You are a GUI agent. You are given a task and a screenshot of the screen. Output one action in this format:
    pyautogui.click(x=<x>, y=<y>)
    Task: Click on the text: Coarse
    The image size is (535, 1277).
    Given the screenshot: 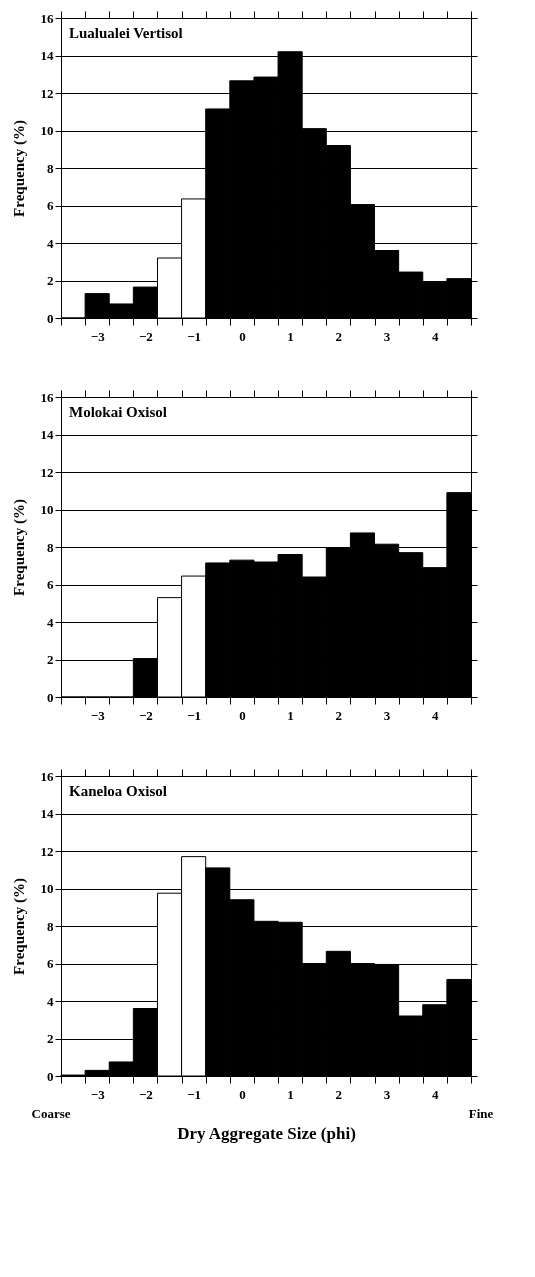 What is the action you would take?
    pyautogui.click(x=51, y=1113)
    